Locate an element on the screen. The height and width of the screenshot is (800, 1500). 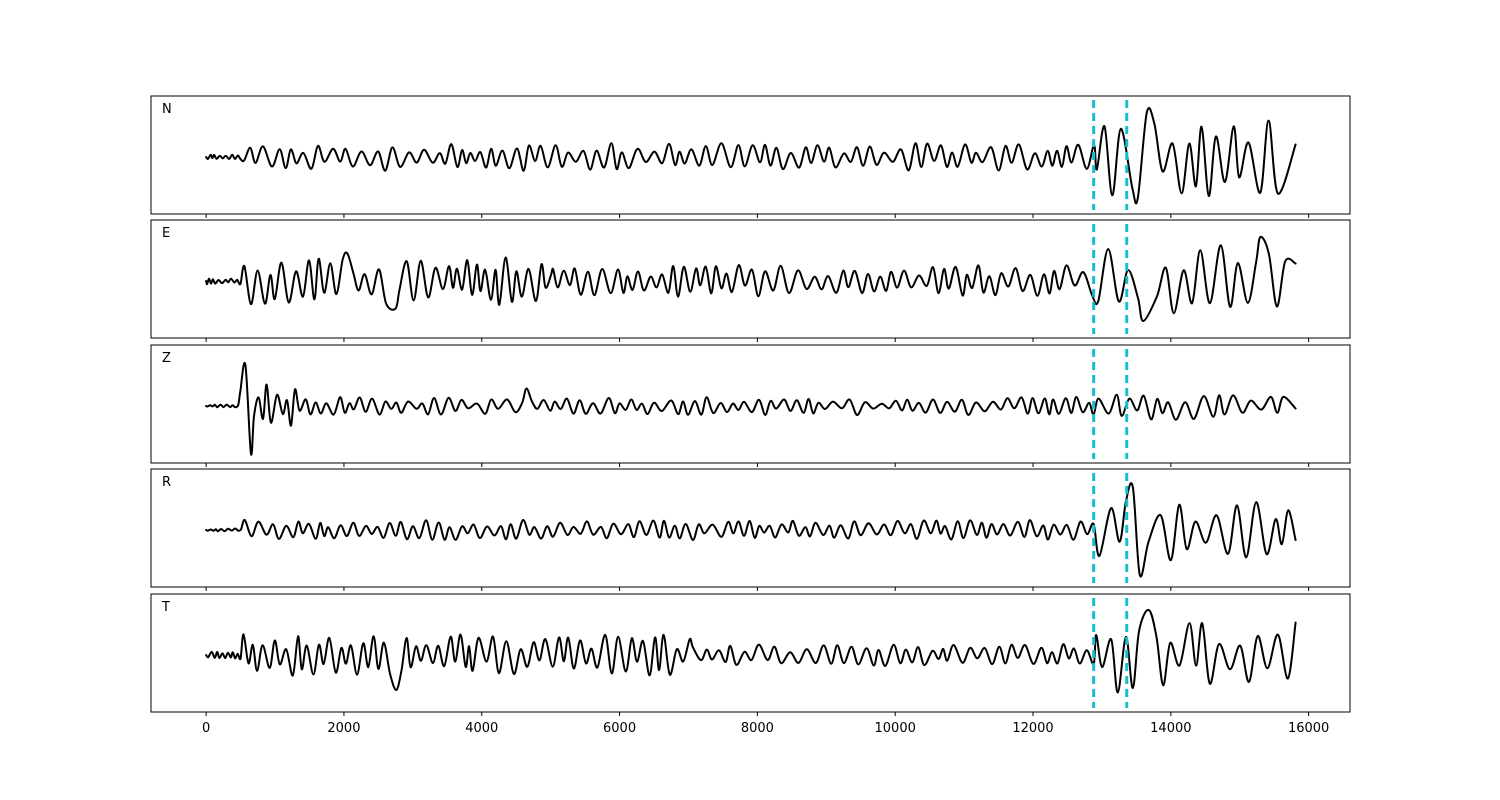
x-tick-label: 16000 is located at coordinates (1308, 728).